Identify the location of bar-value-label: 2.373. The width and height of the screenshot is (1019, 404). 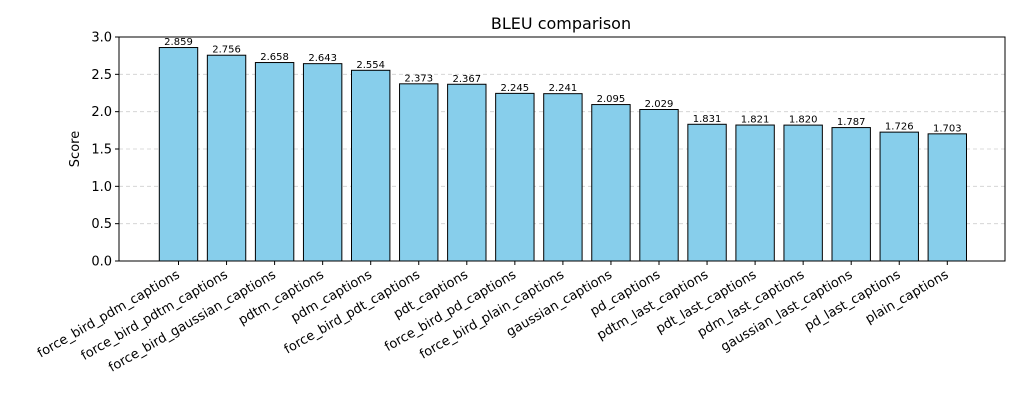
(418, 78).